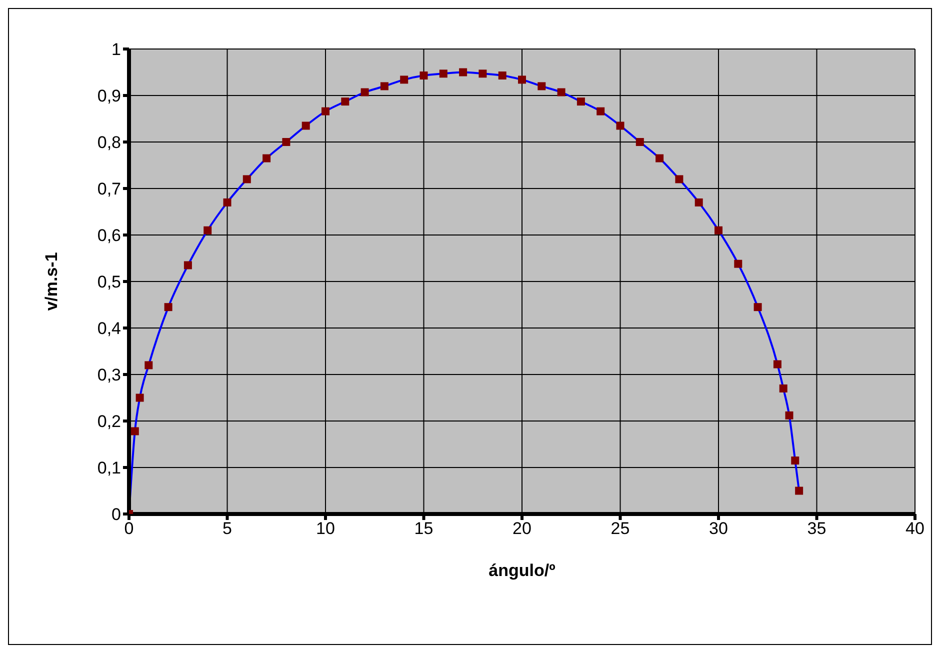 The height and width of the screenshot is (653, 940). What do you see at coordinates (109, 422) in the screenshot?
I see `y-tick-label: 0,2` at bounding box center [109, 422].